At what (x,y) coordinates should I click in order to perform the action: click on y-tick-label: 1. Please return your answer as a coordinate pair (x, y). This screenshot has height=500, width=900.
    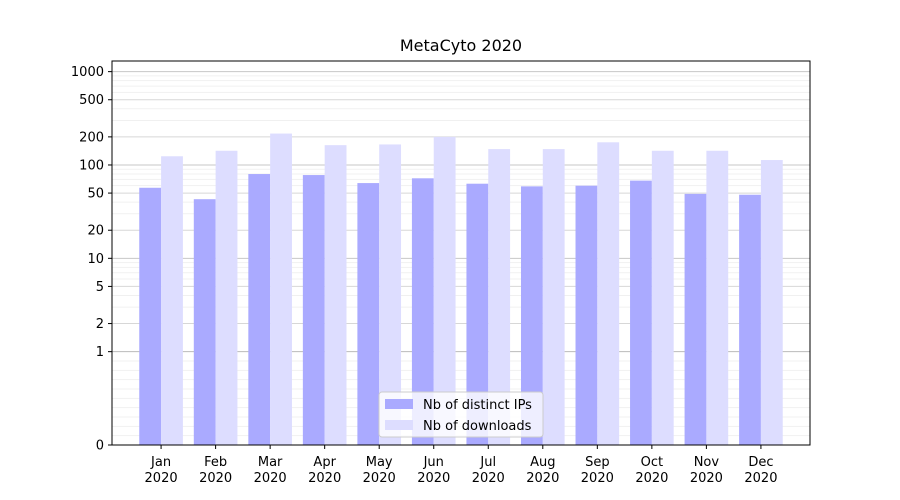
    Looking at the image, I should click on (100, 352).